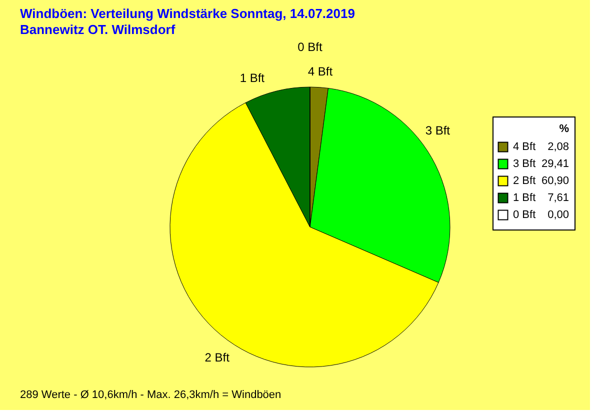 The height and width of the screenshot is (420, 600). I want to click on chart-title: Windböen: Verteilung Windstärke Sonntag, 14.07.2019, so click(187, 13).